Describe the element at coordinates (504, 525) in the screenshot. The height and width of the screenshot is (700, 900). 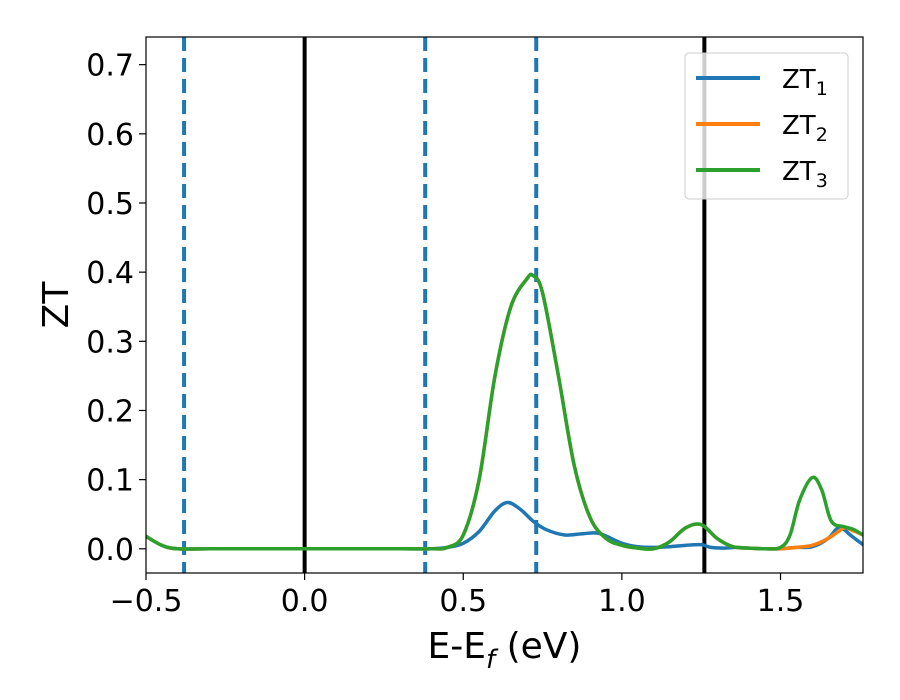
I see `series-line-zt1` at that location.